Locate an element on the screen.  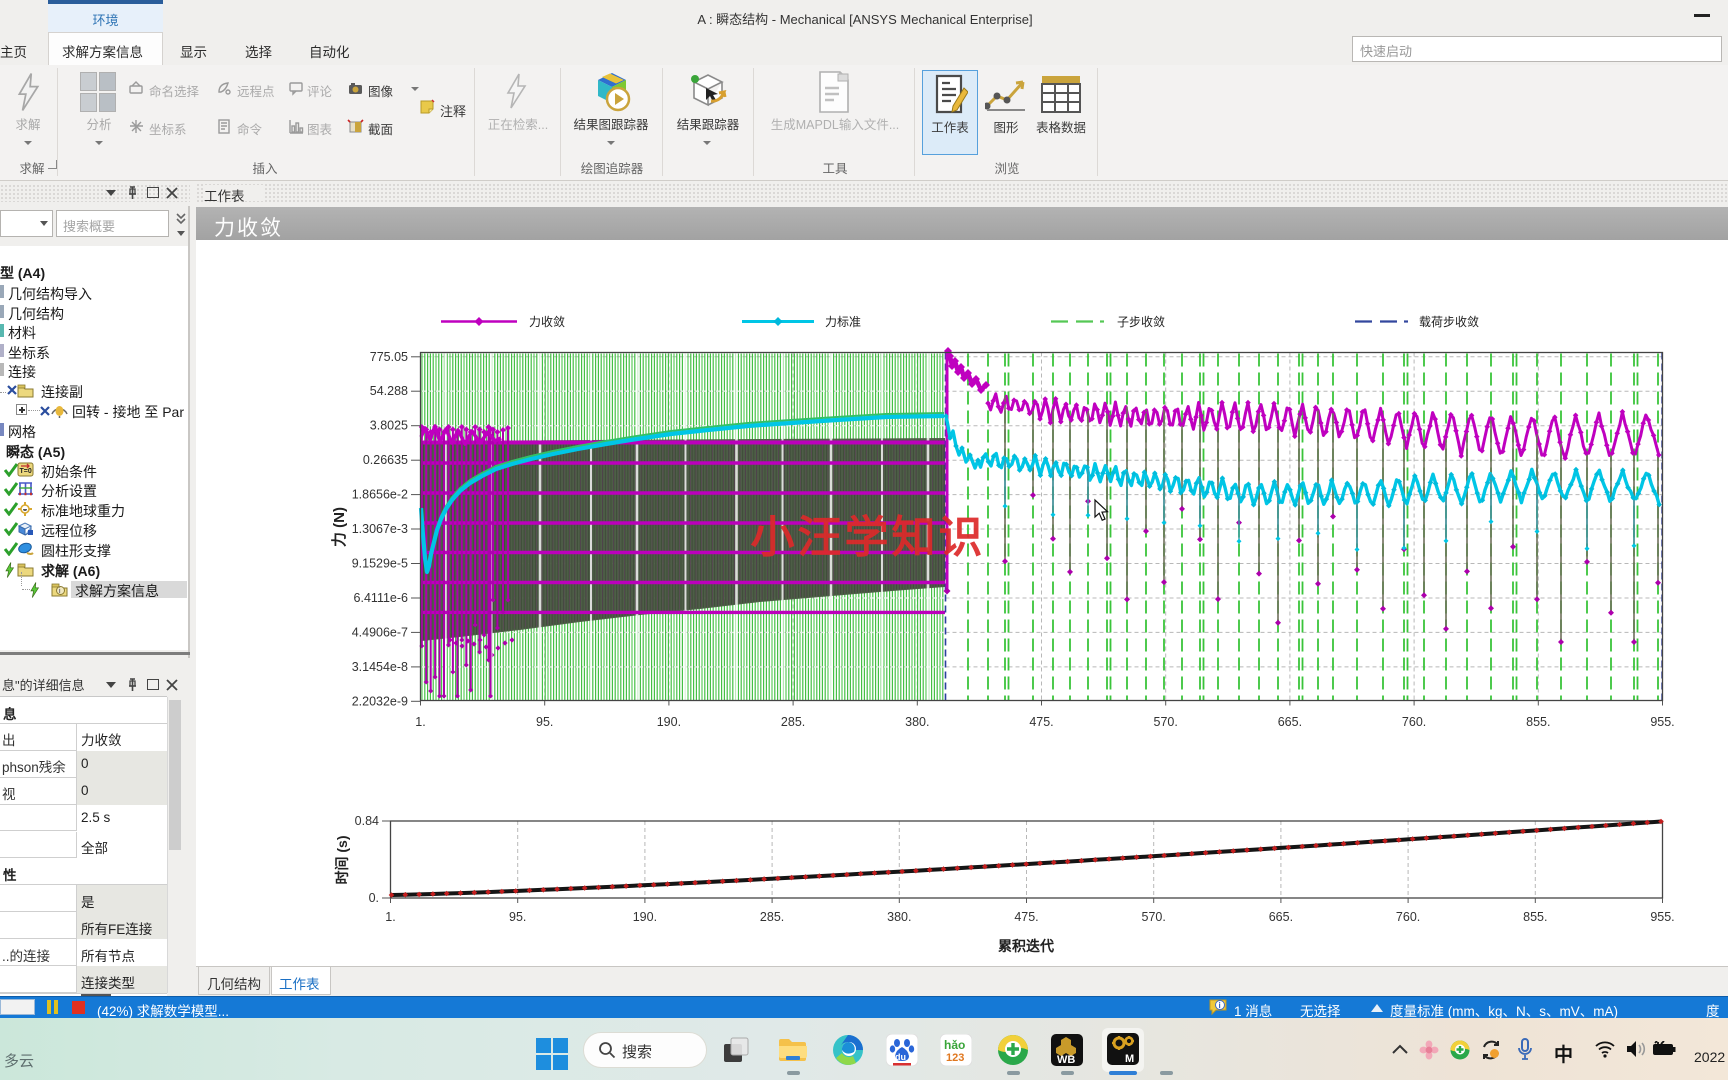
svg-text: du is located at coordinates (900, 1057).